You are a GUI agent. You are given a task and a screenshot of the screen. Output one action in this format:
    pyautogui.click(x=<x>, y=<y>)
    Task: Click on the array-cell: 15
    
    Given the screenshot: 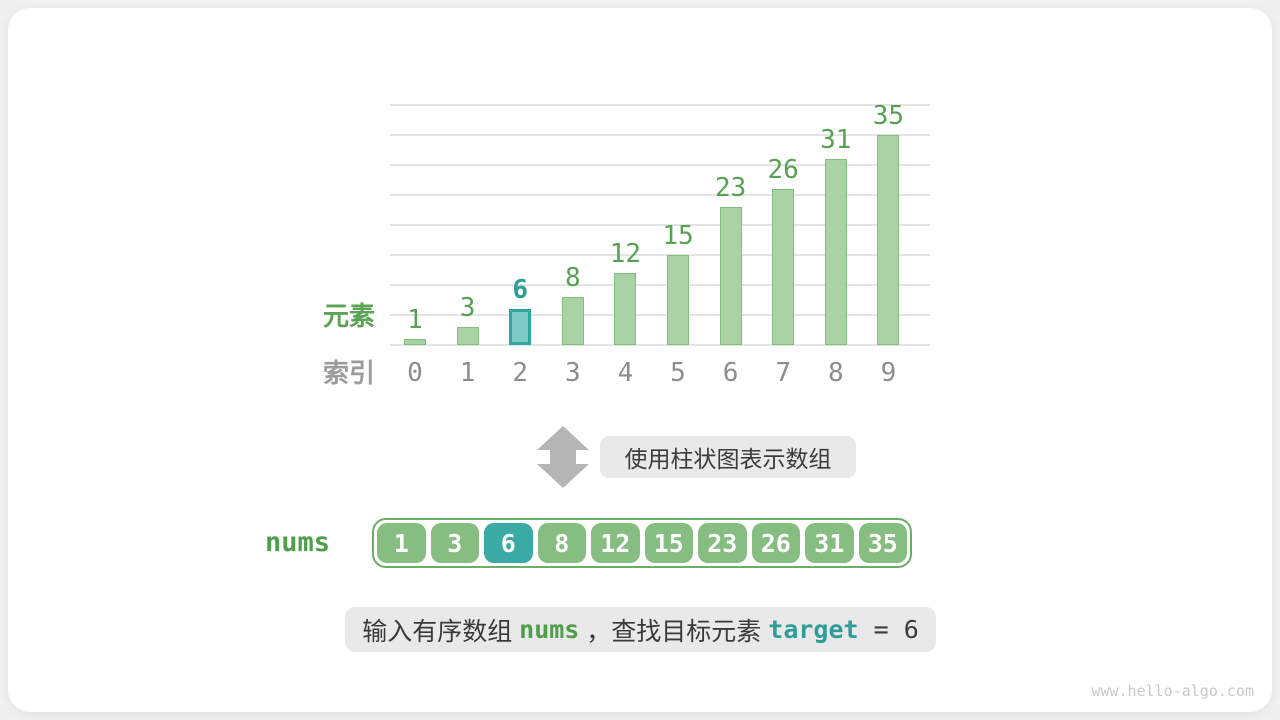 What is the action you would take?
    pyautogui.click(x=668, y=543)
    